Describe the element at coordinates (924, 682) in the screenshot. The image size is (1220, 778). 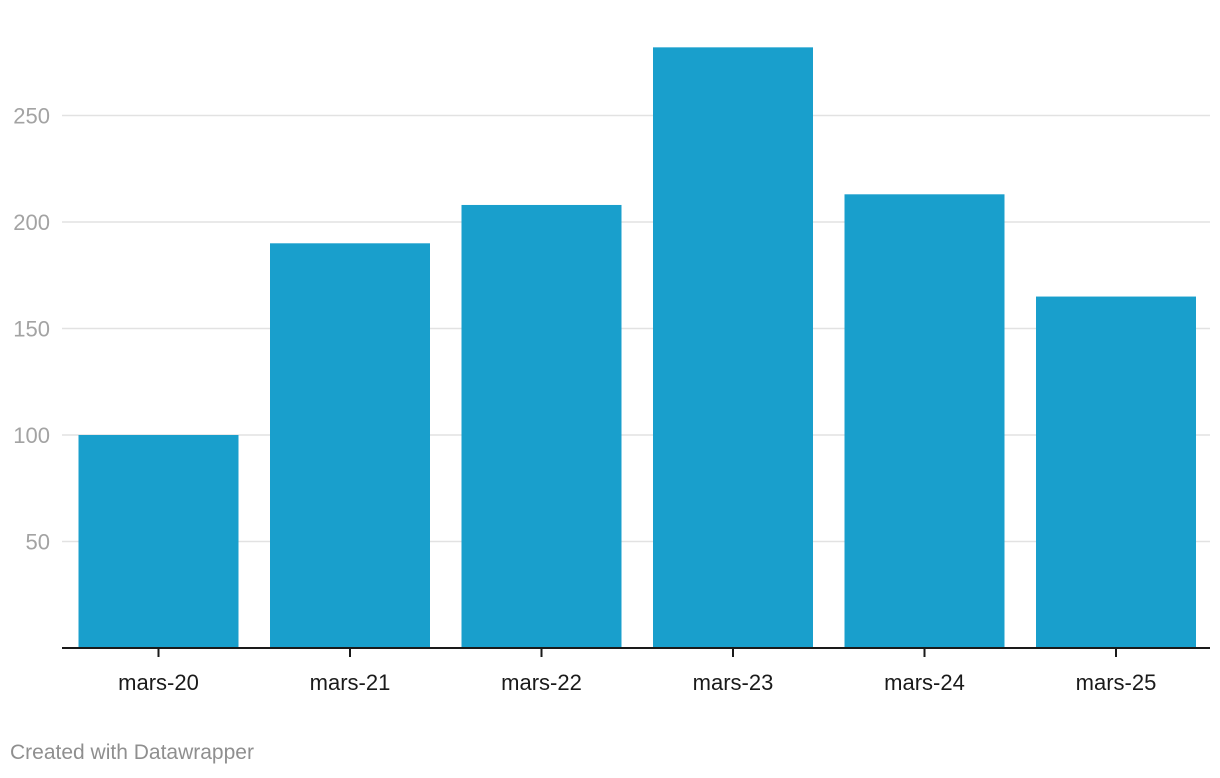
I see `x-tick-label: mars-24` at that location.